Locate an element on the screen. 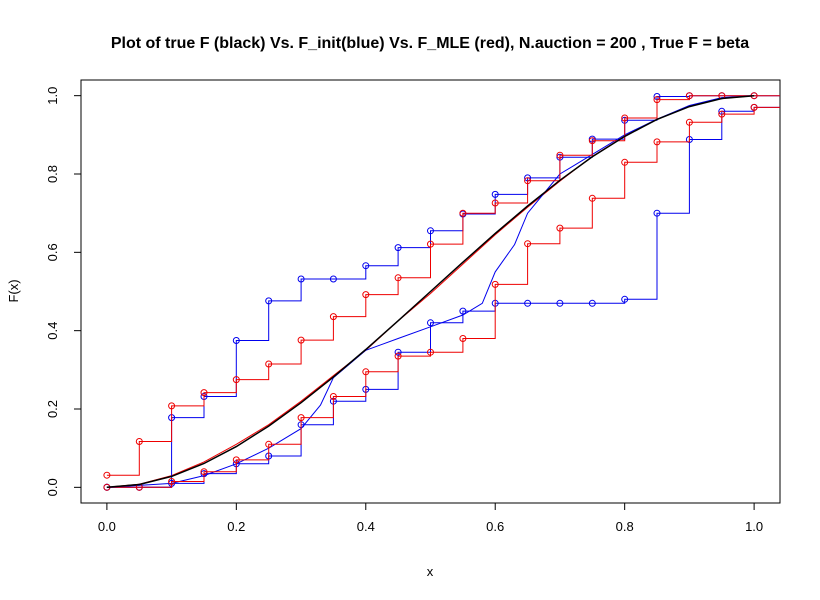 The width and height of the screenshot is (820, 600). y-axis: 0.0 0.2 0.4 0.6 0.8 1.0 is located at coordinates (63, 291).